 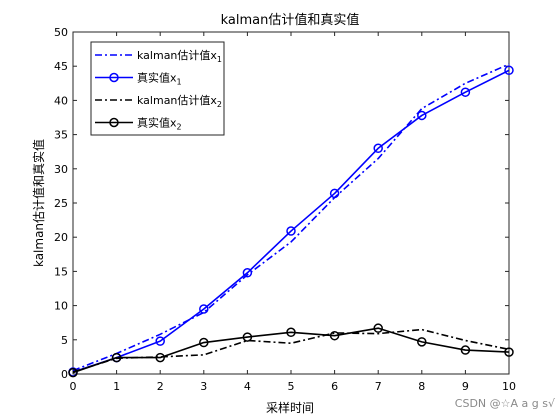 What do you see at coordinates (334, 386) in the screenshot?
I see `x-tick-label: 6` at bounding box center [334, 386].